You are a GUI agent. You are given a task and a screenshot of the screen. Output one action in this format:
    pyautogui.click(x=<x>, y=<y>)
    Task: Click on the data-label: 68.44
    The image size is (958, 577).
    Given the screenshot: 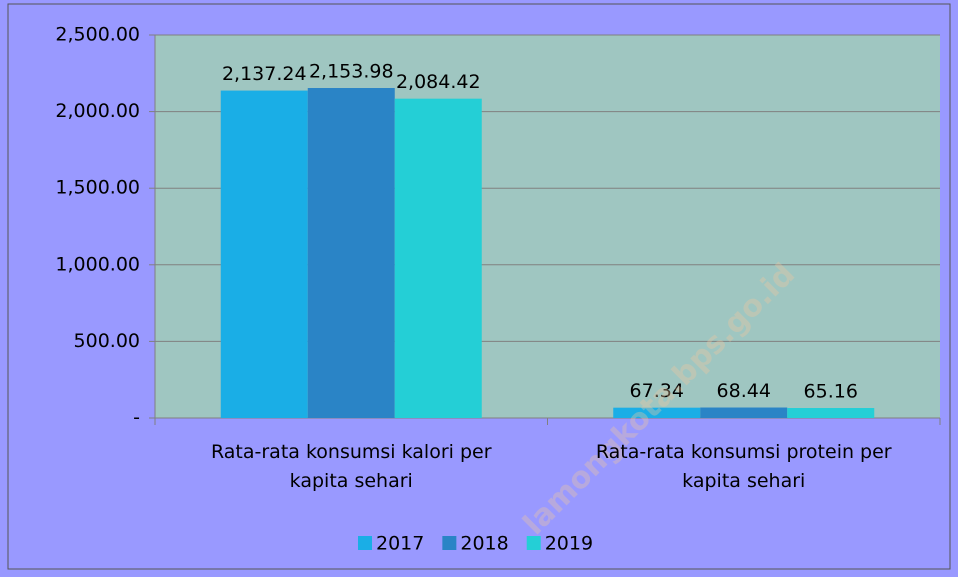 What is the action you would take?
    pyautogui.click(x=744, y=391)
    